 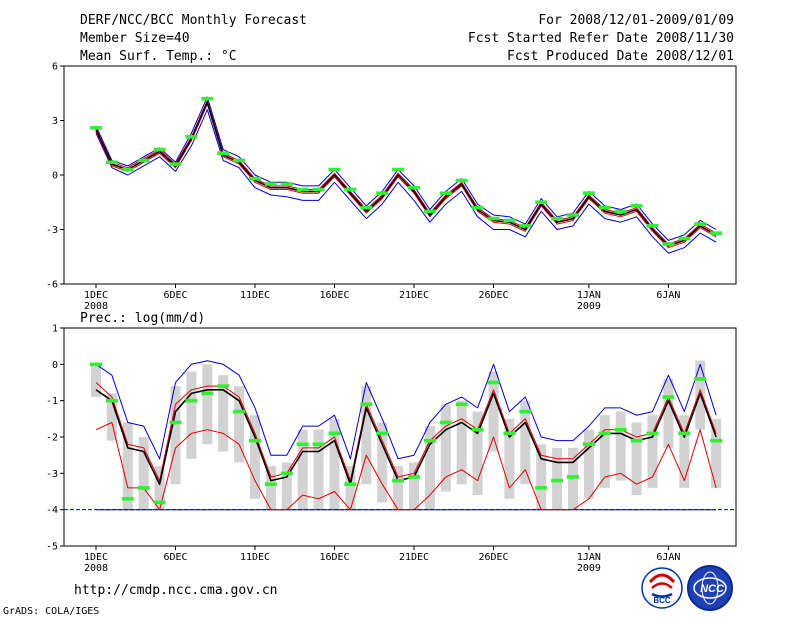 What do you see at coordinates (96, 295) in the screenshot?
I see `x-tick-label: 1DEC` at bounding box center [96, 295].